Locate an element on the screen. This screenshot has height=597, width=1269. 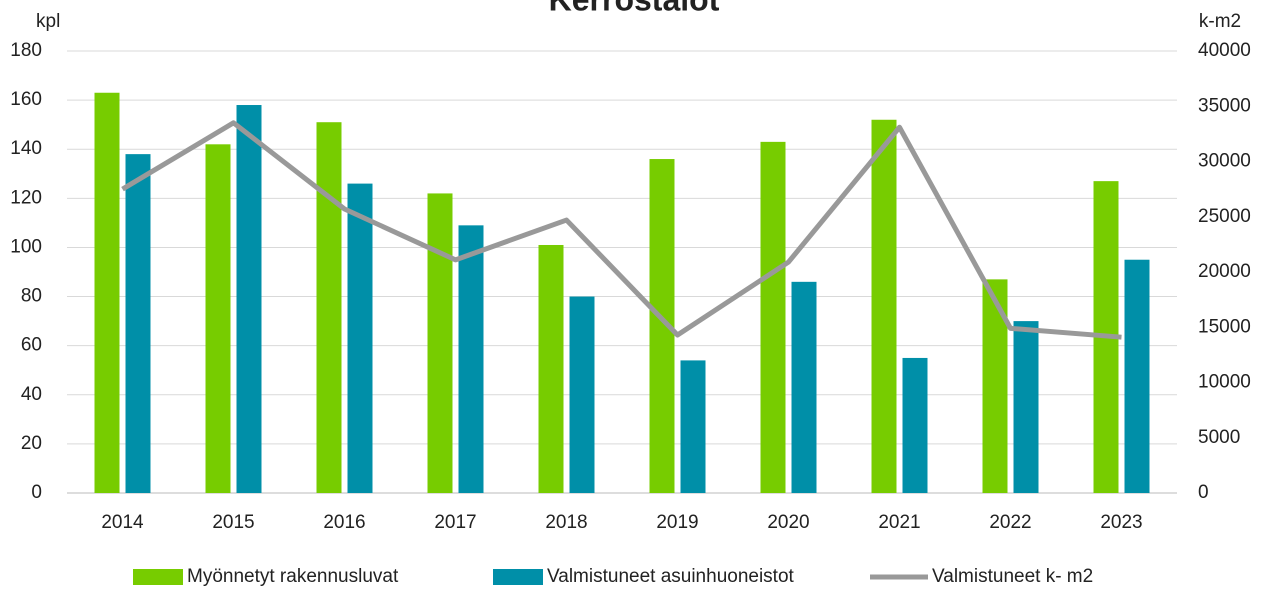
y-axis-label: kpl is located at coordinates (48, 21).